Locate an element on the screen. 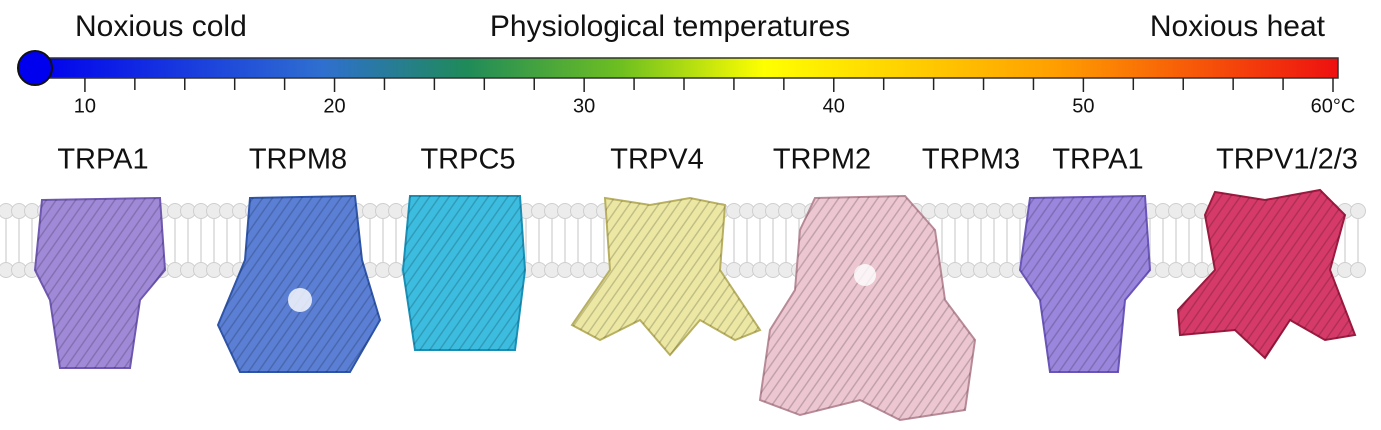 The width and height of the screenshot is (1381, 430). tick-label: 10 is located at coordinates (85, 106).